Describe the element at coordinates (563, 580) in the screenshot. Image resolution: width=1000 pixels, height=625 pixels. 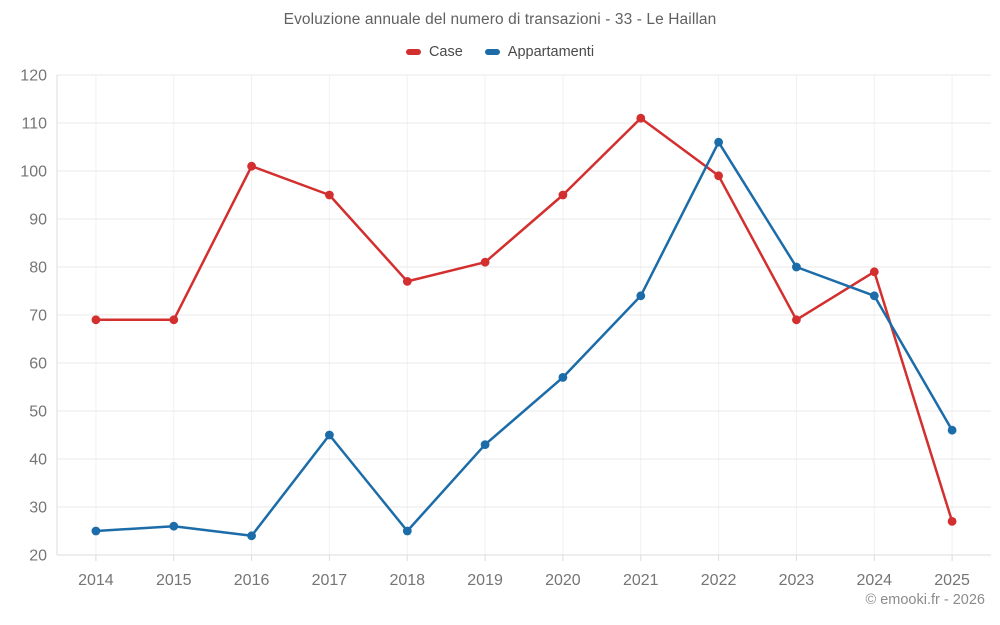
I see `x-tick-label: 2020` at that location.